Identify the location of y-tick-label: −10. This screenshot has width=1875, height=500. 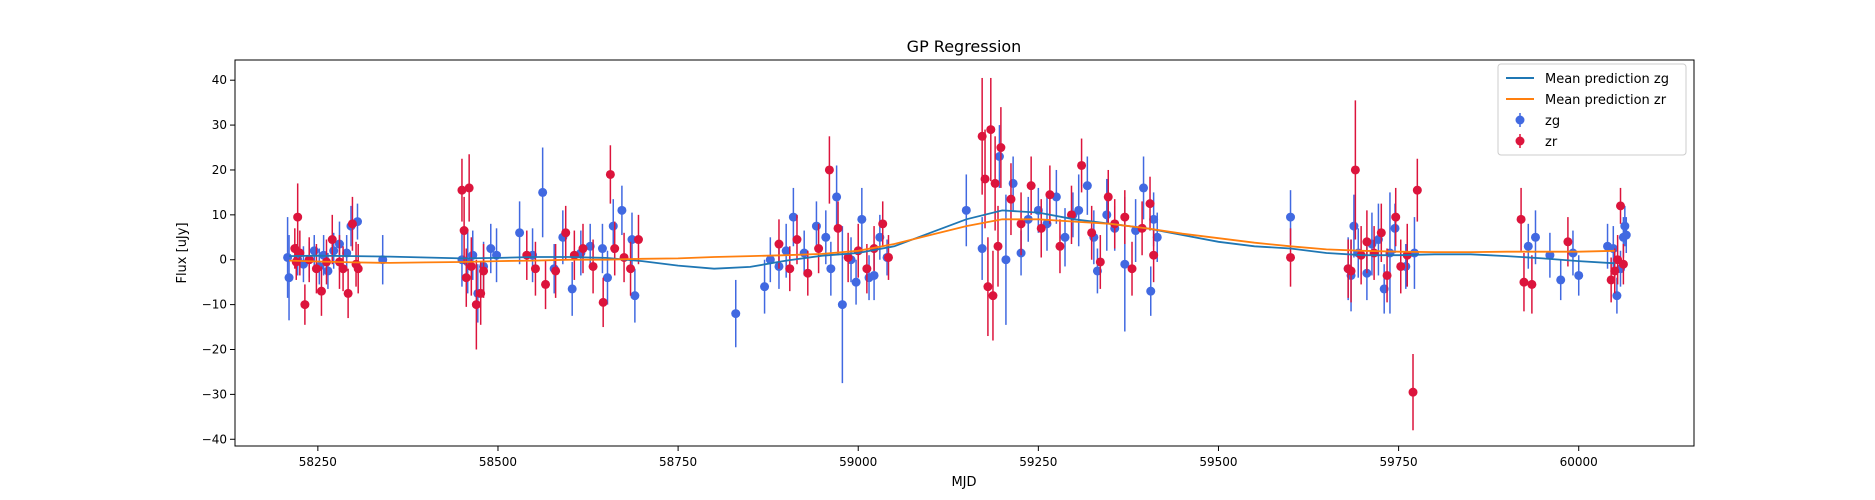
(214, 305).